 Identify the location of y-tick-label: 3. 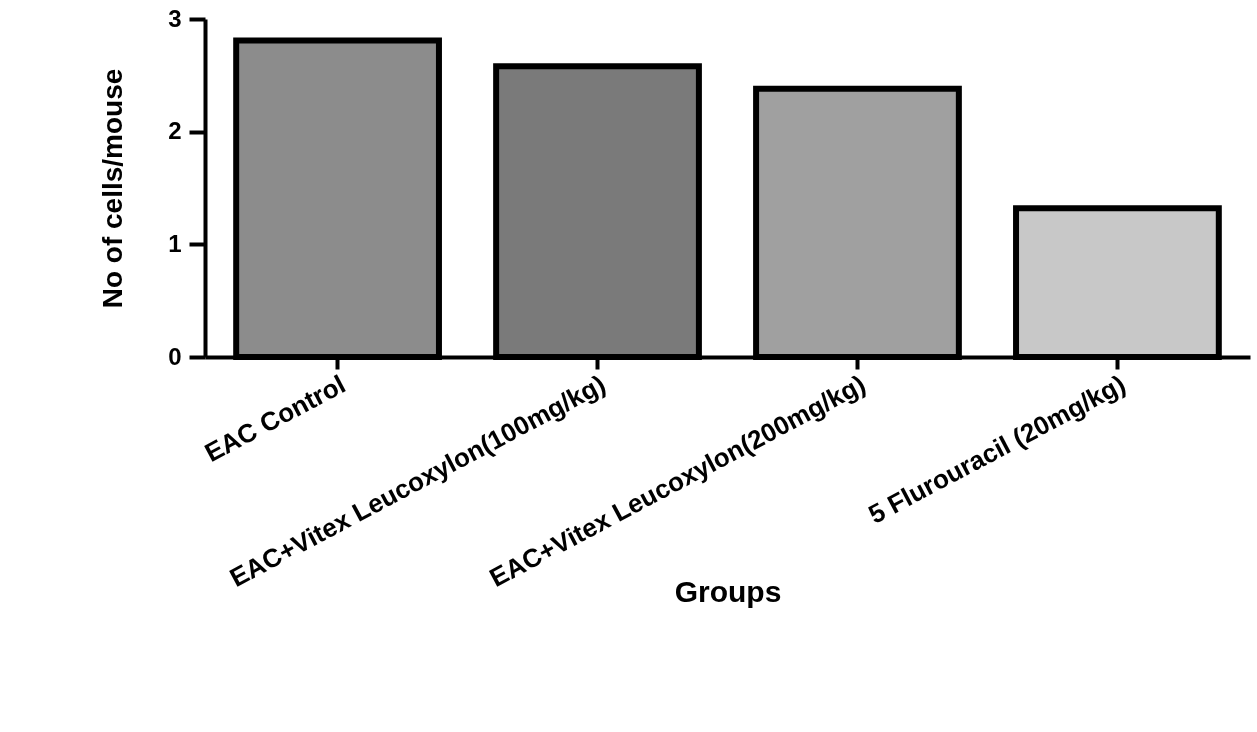
(175, 18).